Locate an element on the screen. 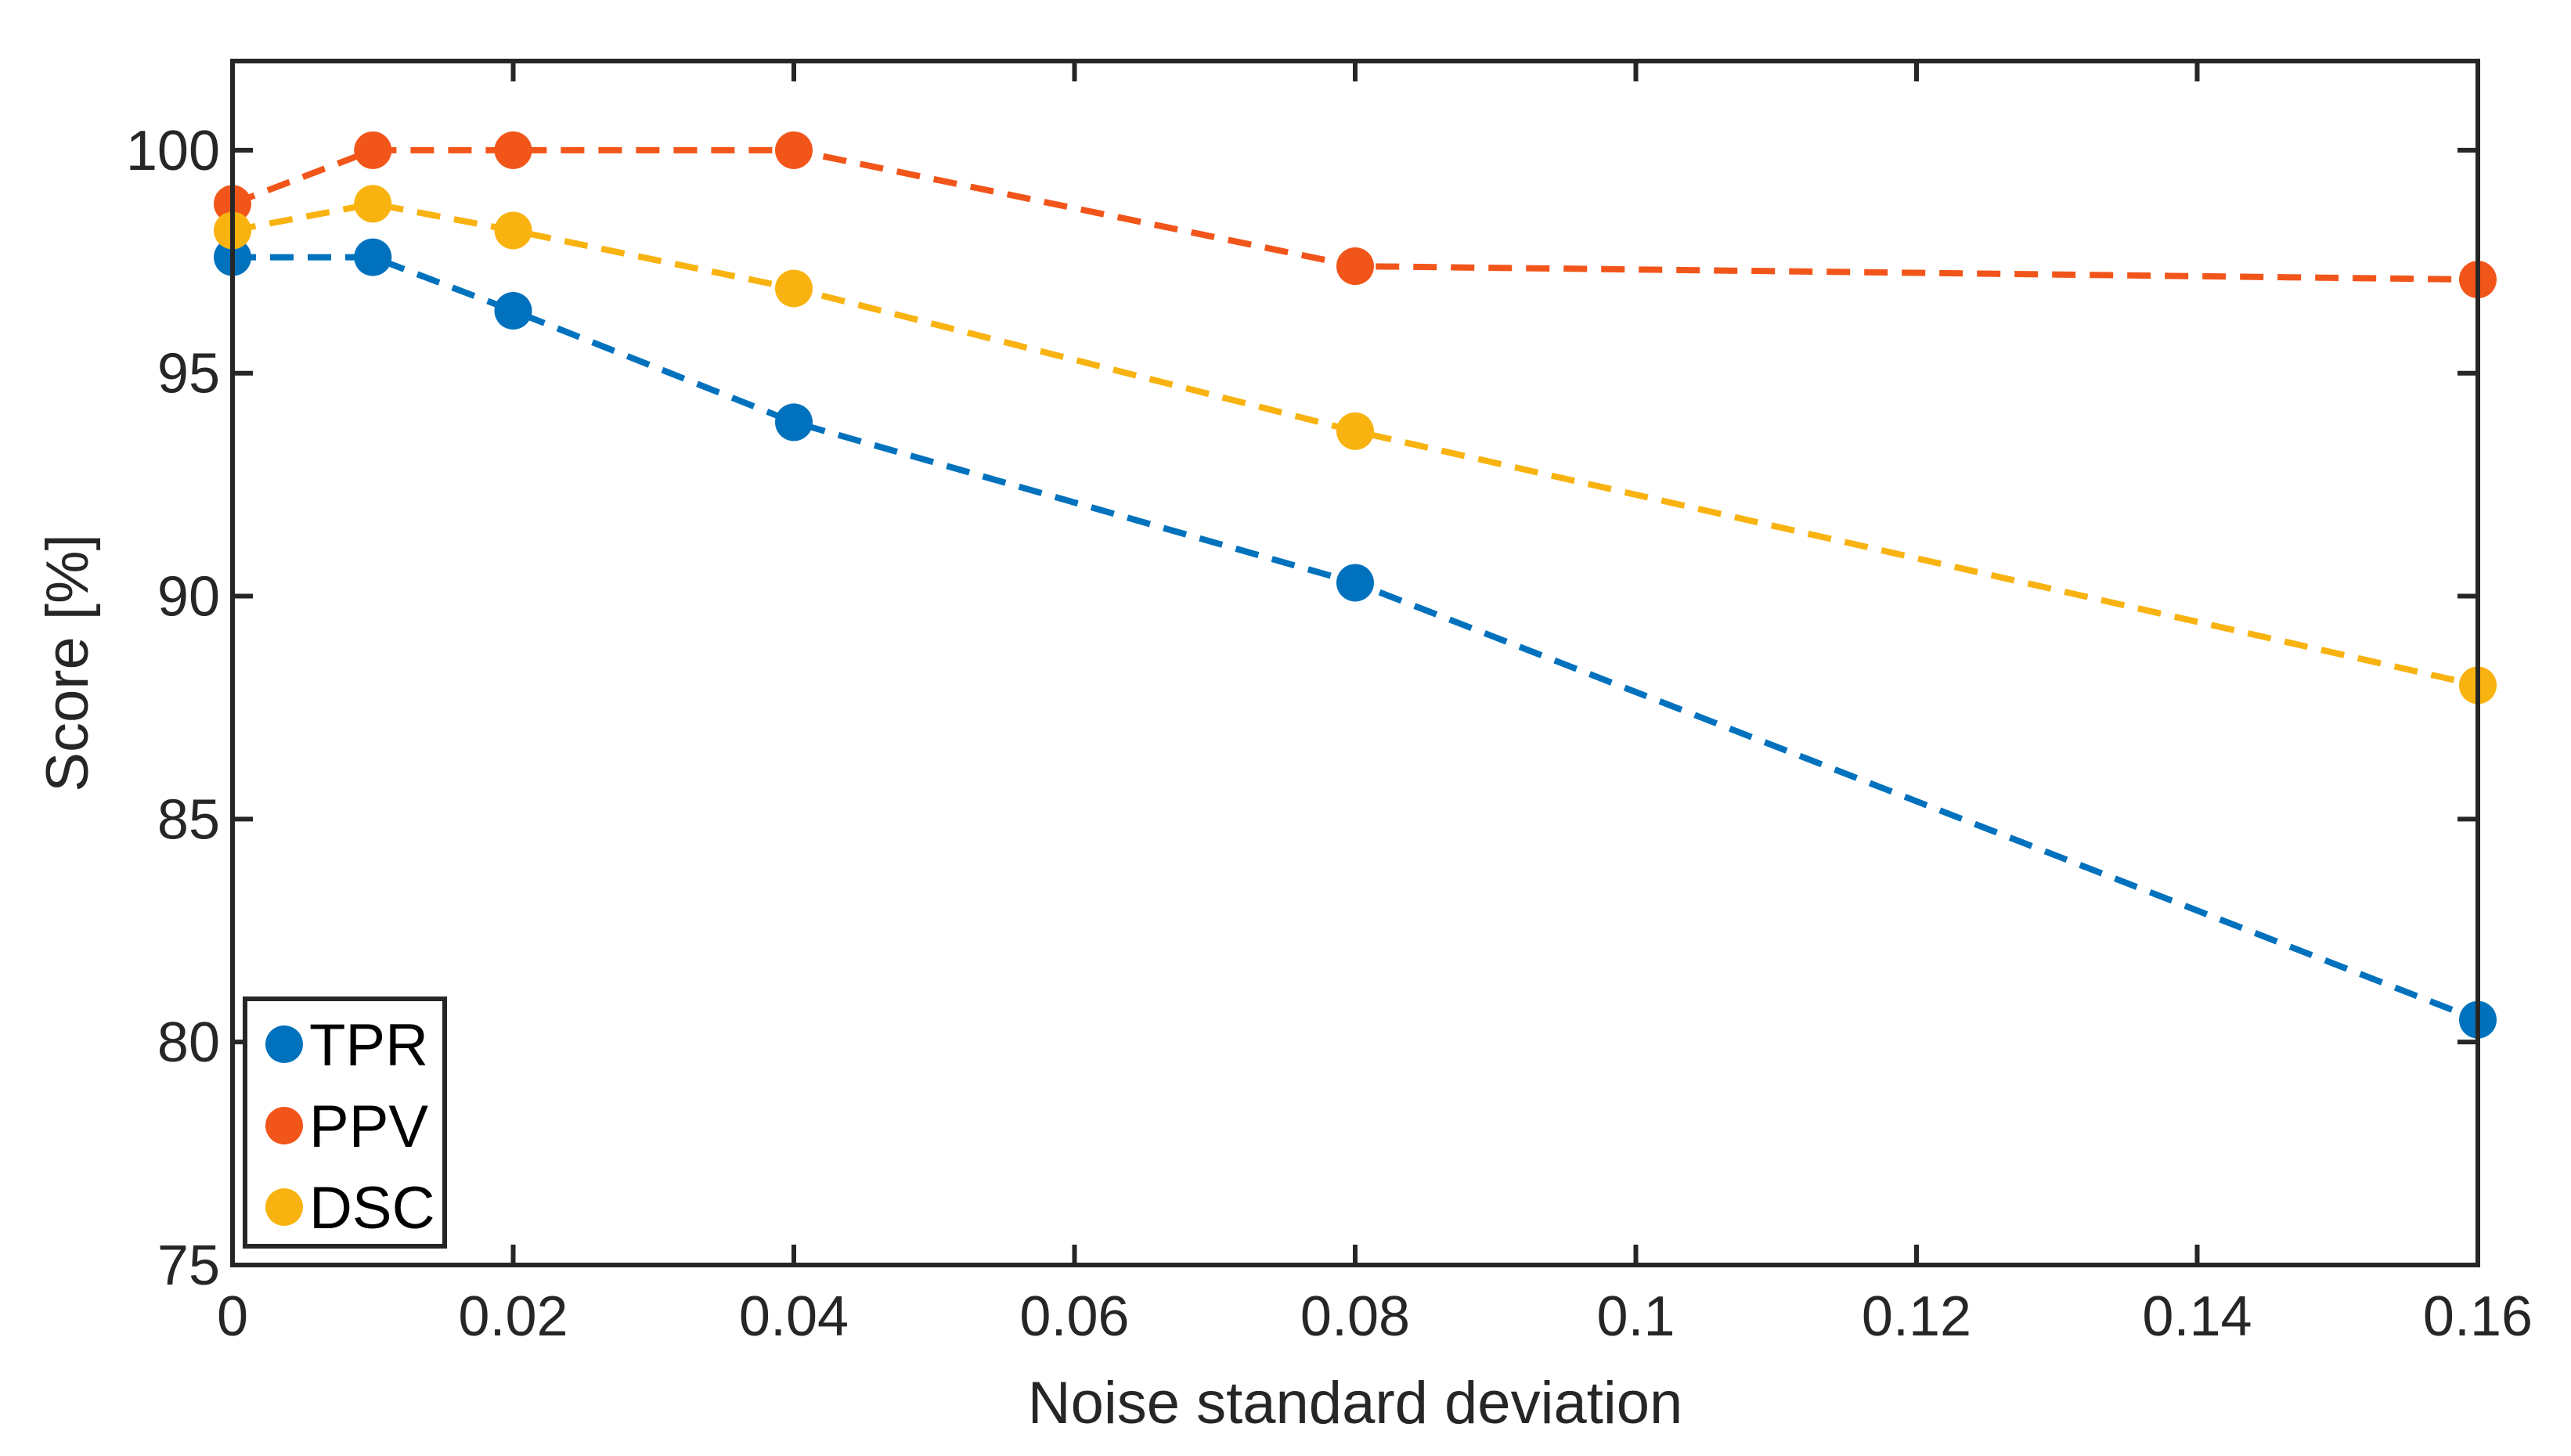 The width and height of the screenshot is (2571, 1456). y-tick-label-1: 80 is located at coordinates (188, 1042).